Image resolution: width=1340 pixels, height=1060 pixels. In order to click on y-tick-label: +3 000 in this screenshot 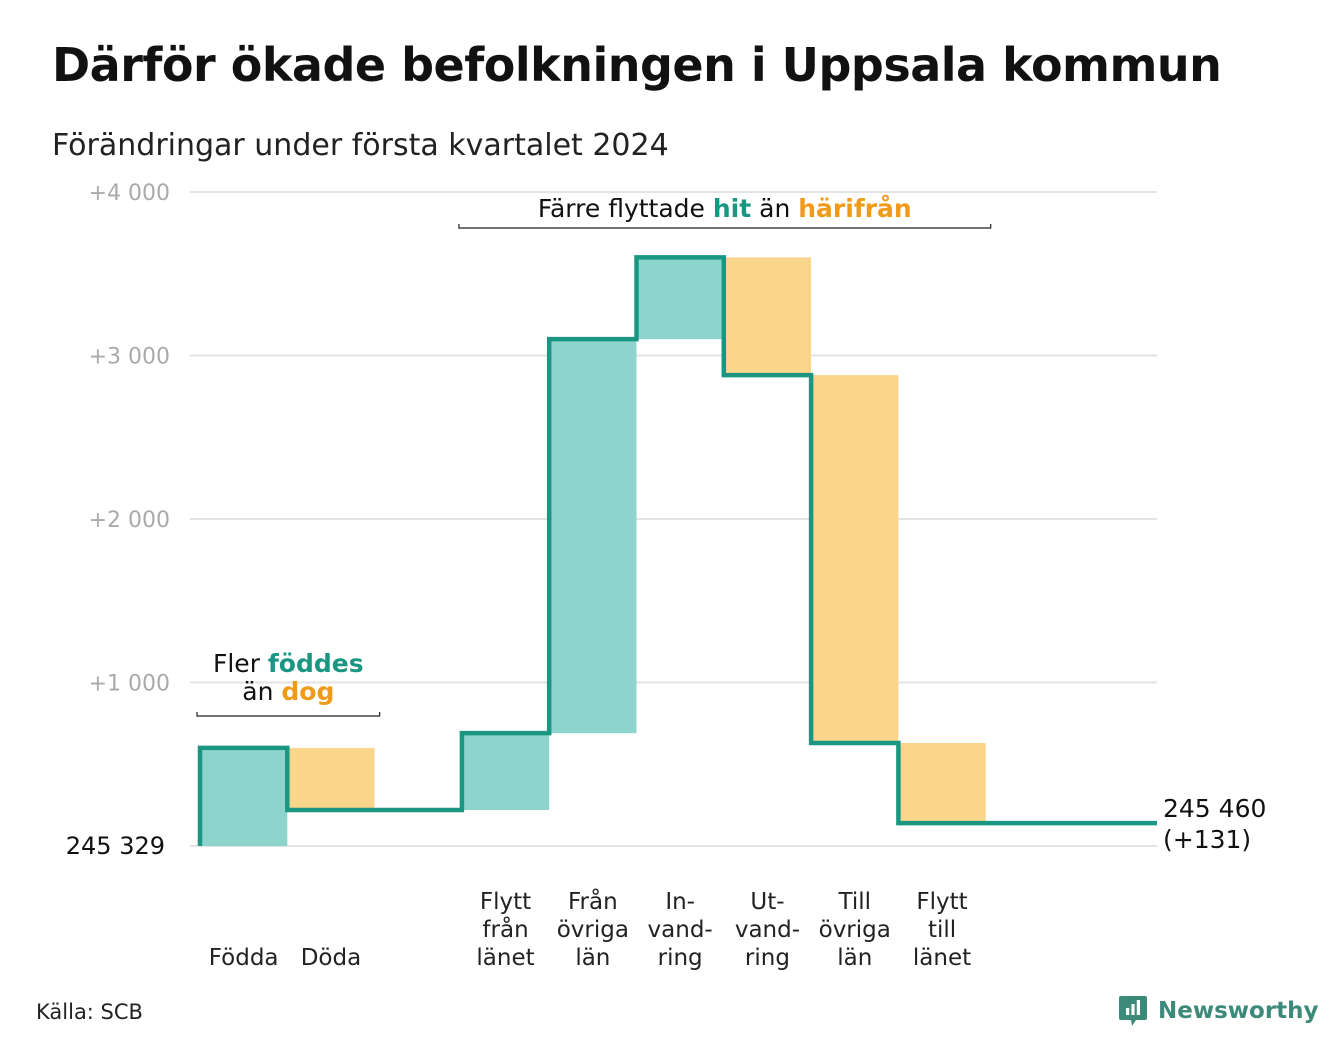, I will do `click(129, 357)`.